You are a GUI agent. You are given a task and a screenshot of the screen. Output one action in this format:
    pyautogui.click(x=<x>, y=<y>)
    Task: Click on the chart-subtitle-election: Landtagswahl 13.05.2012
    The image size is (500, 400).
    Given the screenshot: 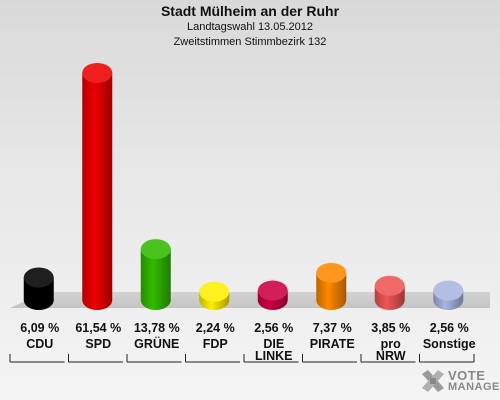 What is the action you would take?
    pyautogui.click(x=250, y=27)
    